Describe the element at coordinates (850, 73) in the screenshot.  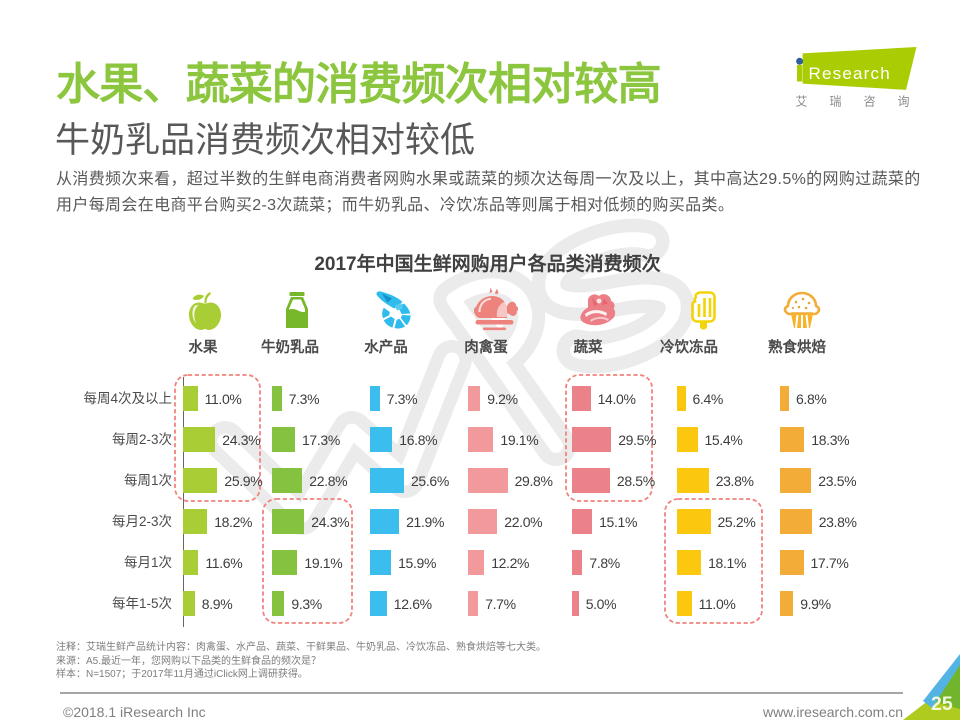
I see `svg-text: Research` at that location.